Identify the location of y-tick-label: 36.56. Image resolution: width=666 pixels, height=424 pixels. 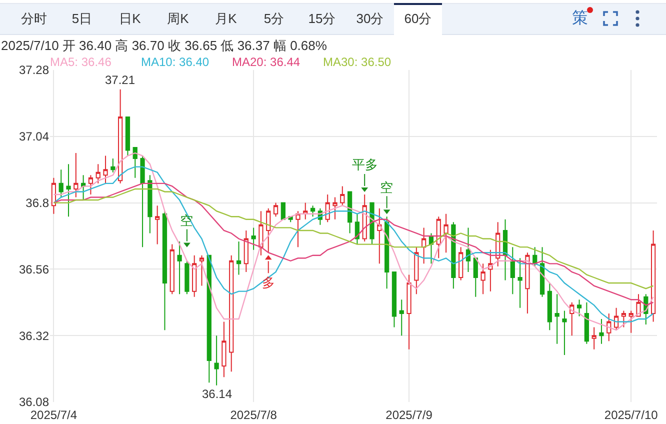
(34, 269).